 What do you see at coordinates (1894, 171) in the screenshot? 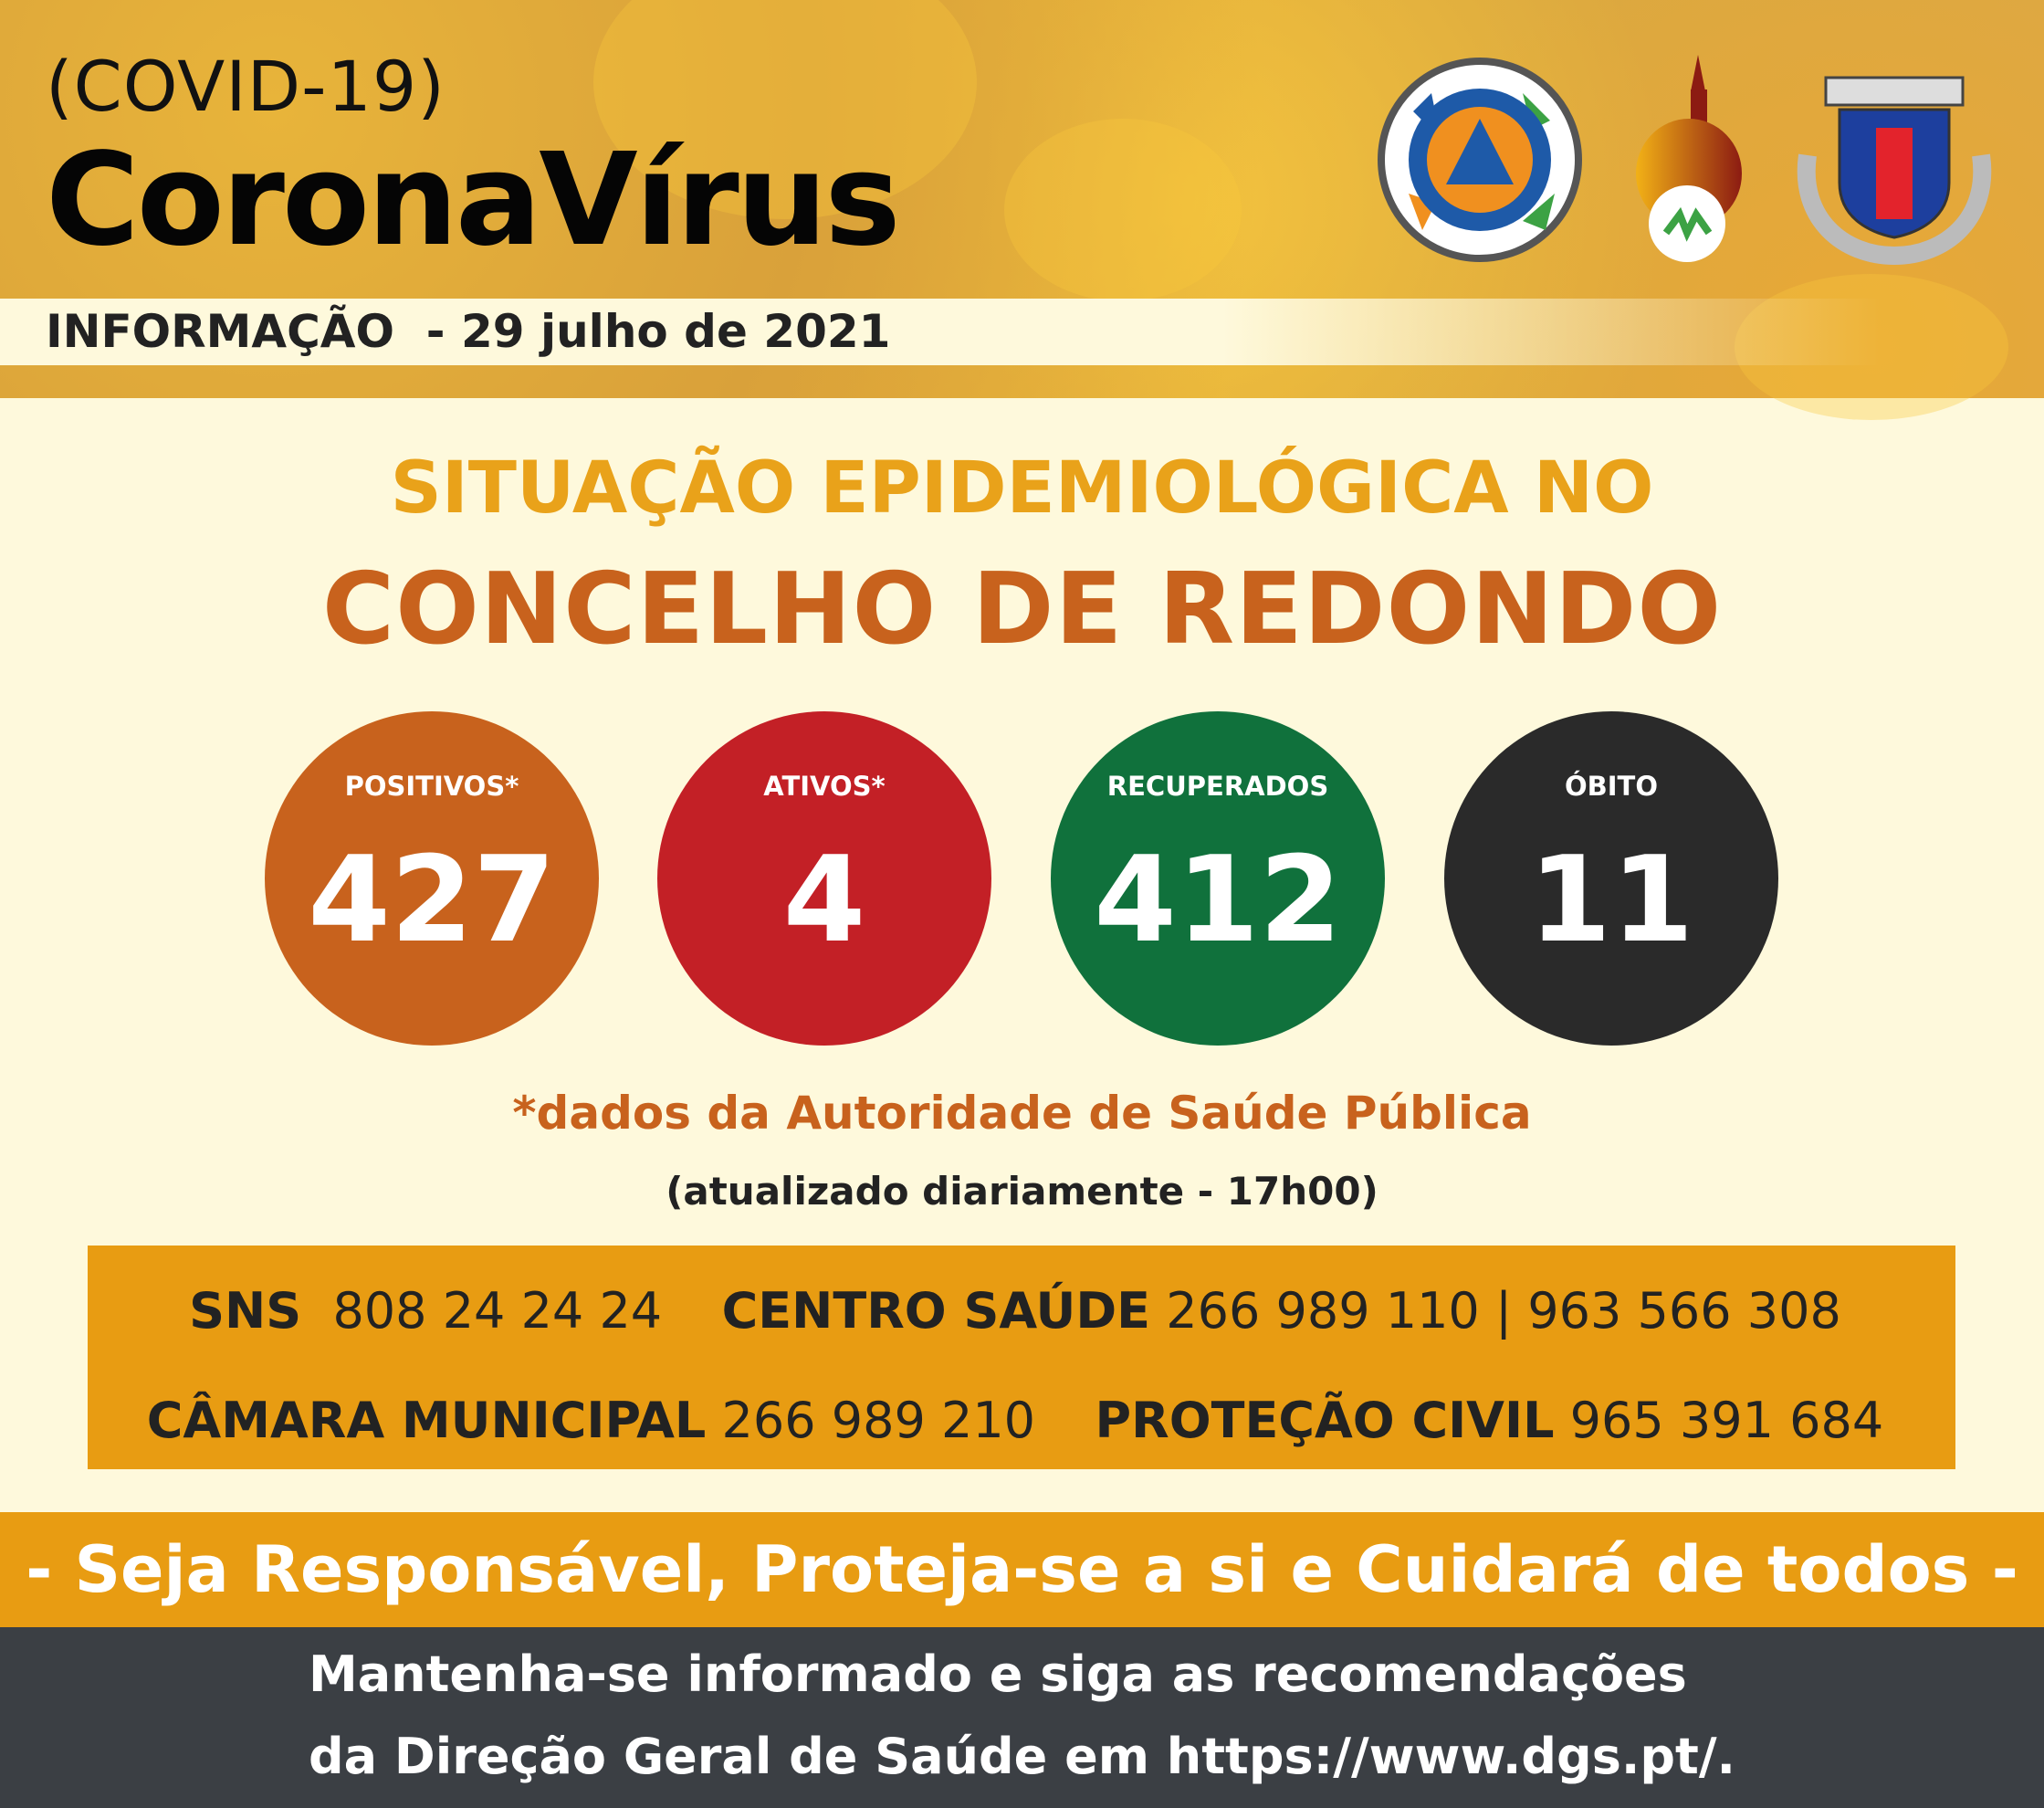
I see `brasao-redondo-logo` at bounding box center [1894, 171].